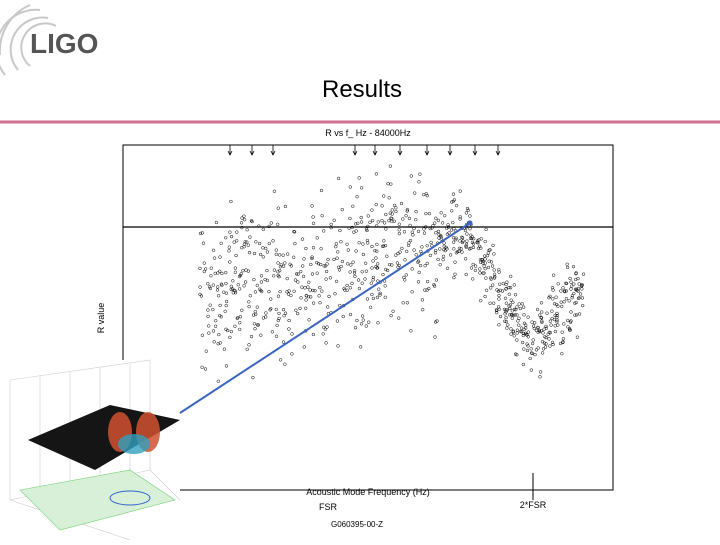 Image resolution: width=720 pixels, height=545 pixels. Describe the element at coordinates (101, 318) in the screenshot. I see `y-axis-label: R value` at that location.